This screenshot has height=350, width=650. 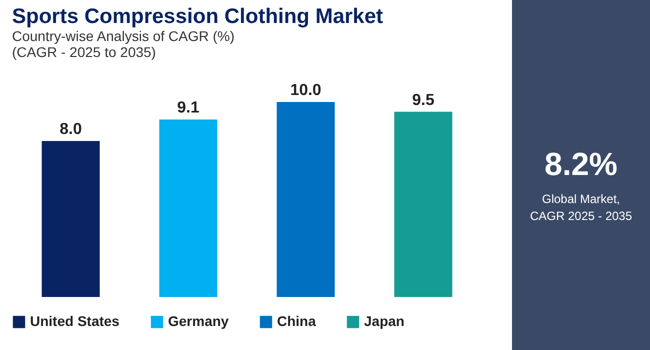 I want to click on category-label: Germany, so click(x=198, y=321).